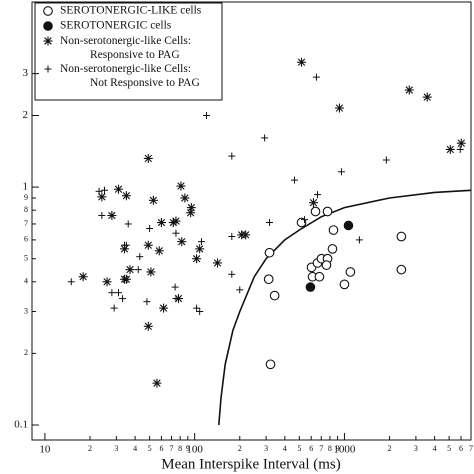 The width and height of the screenshot is (474, 474). I want to click on x-tick-label: 1000, so click(344, 450).